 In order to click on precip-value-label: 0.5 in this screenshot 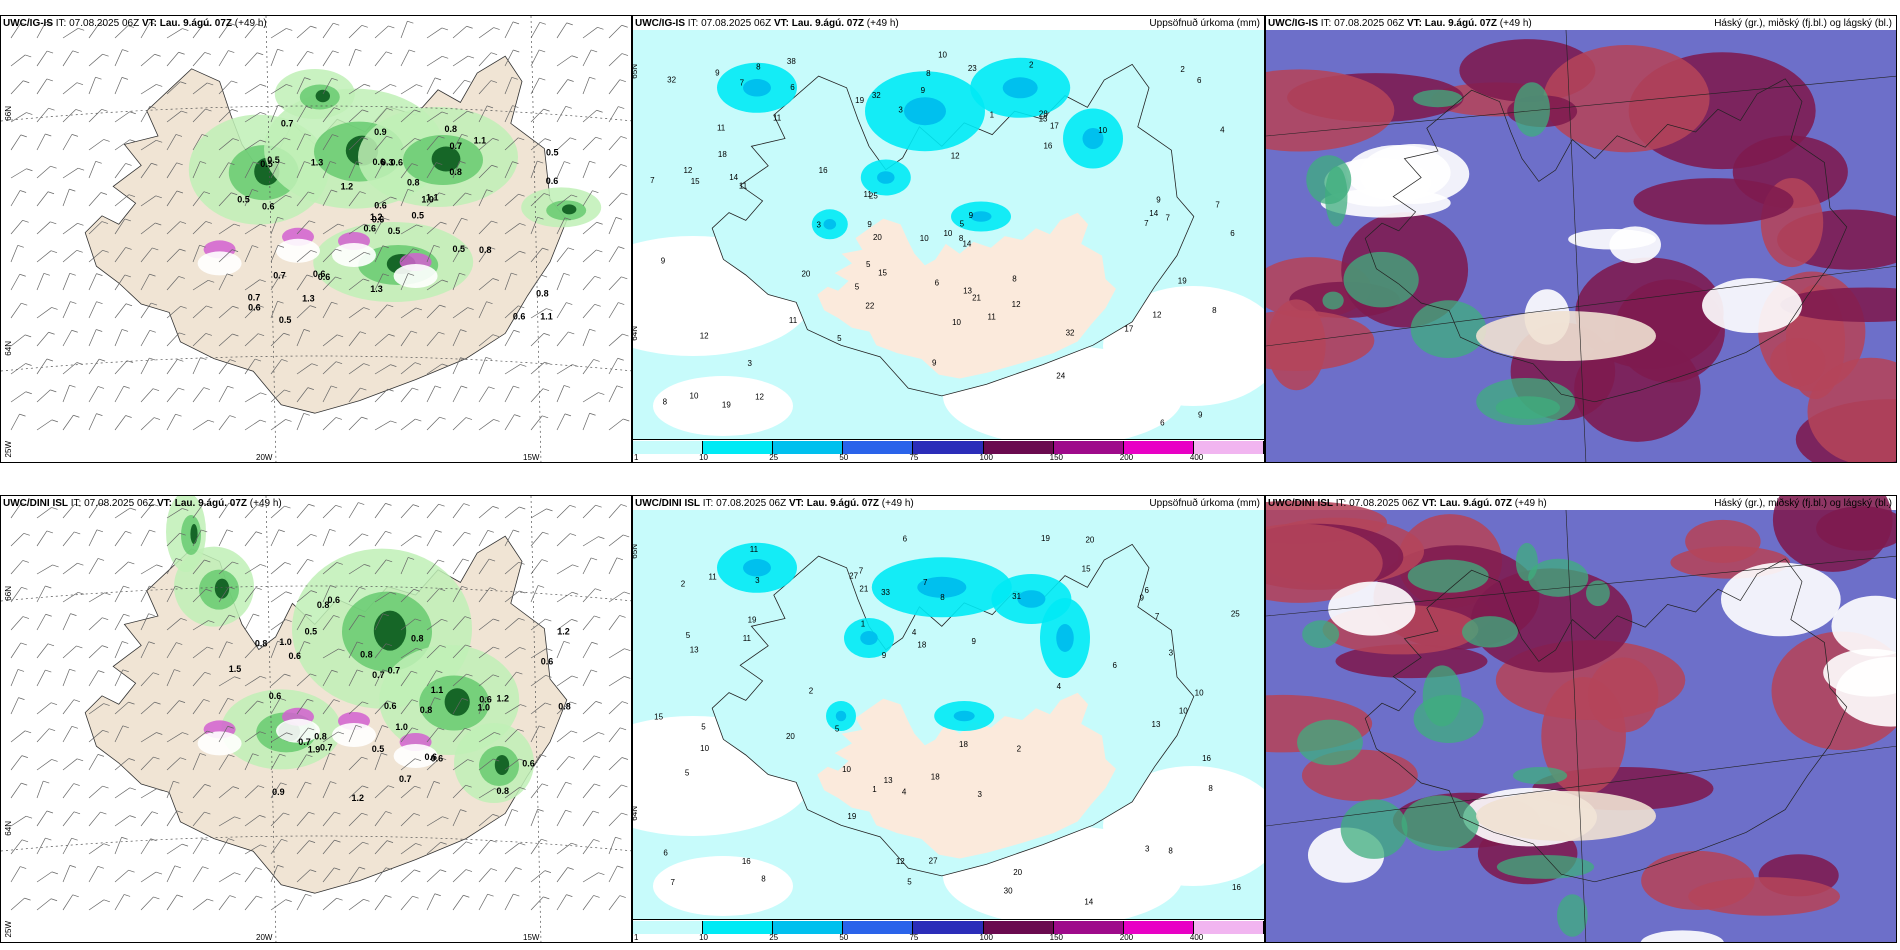, I will do `click(552, 153)`.